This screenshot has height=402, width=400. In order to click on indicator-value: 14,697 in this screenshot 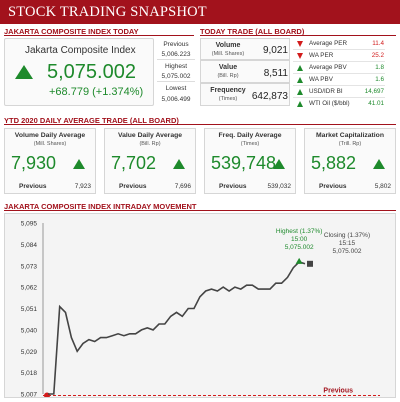, I will do `click(374, 91)`.